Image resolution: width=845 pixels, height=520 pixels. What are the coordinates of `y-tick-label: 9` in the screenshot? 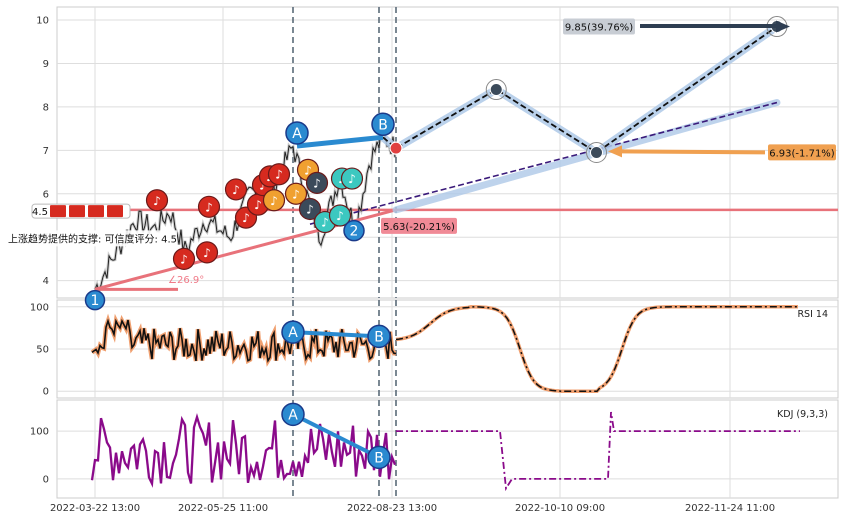 It's located at (46, 64).